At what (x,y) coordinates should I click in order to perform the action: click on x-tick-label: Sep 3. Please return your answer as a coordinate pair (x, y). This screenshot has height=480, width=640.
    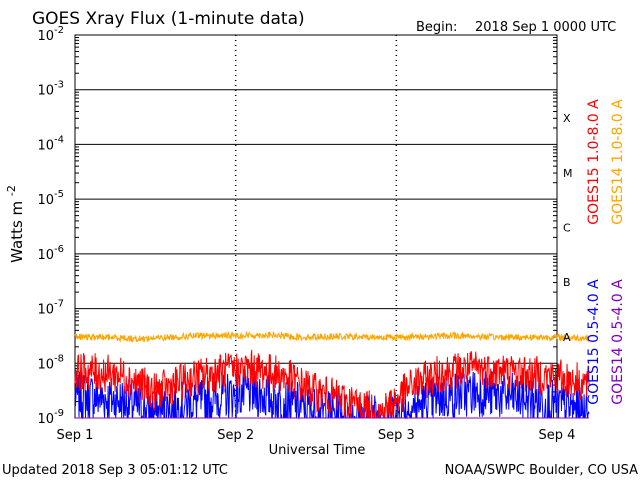
    Looking at the image, I should click on (396, 435).